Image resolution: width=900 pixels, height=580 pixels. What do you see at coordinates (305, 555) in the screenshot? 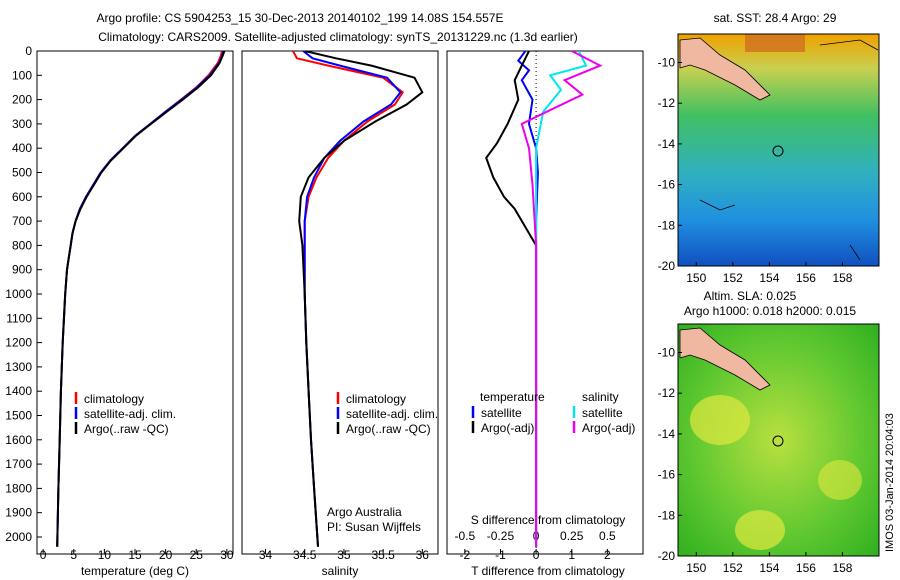
I see `x-tick-label: 34.5` at bounding box center [305, 555].